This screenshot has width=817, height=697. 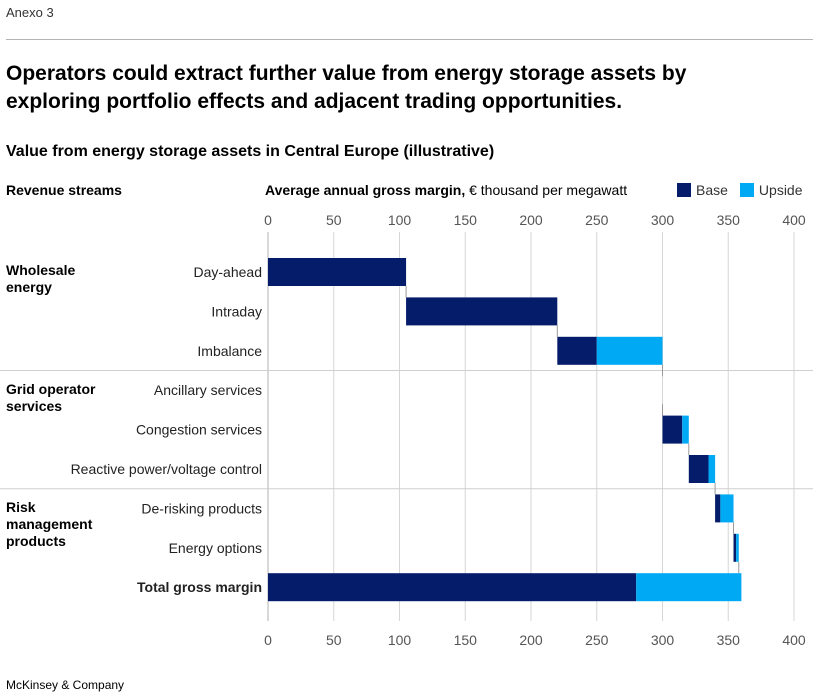 What do you see at coordinates (49, 523) in the screenshot?
I see `group-label: Risk management products` at bounding box center [49, 523].